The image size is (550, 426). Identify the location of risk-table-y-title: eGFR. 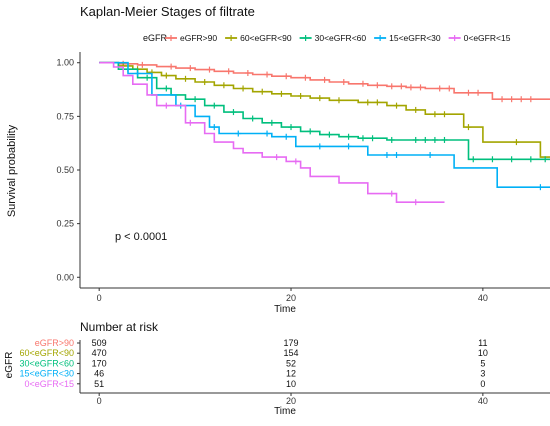
(9, 365).